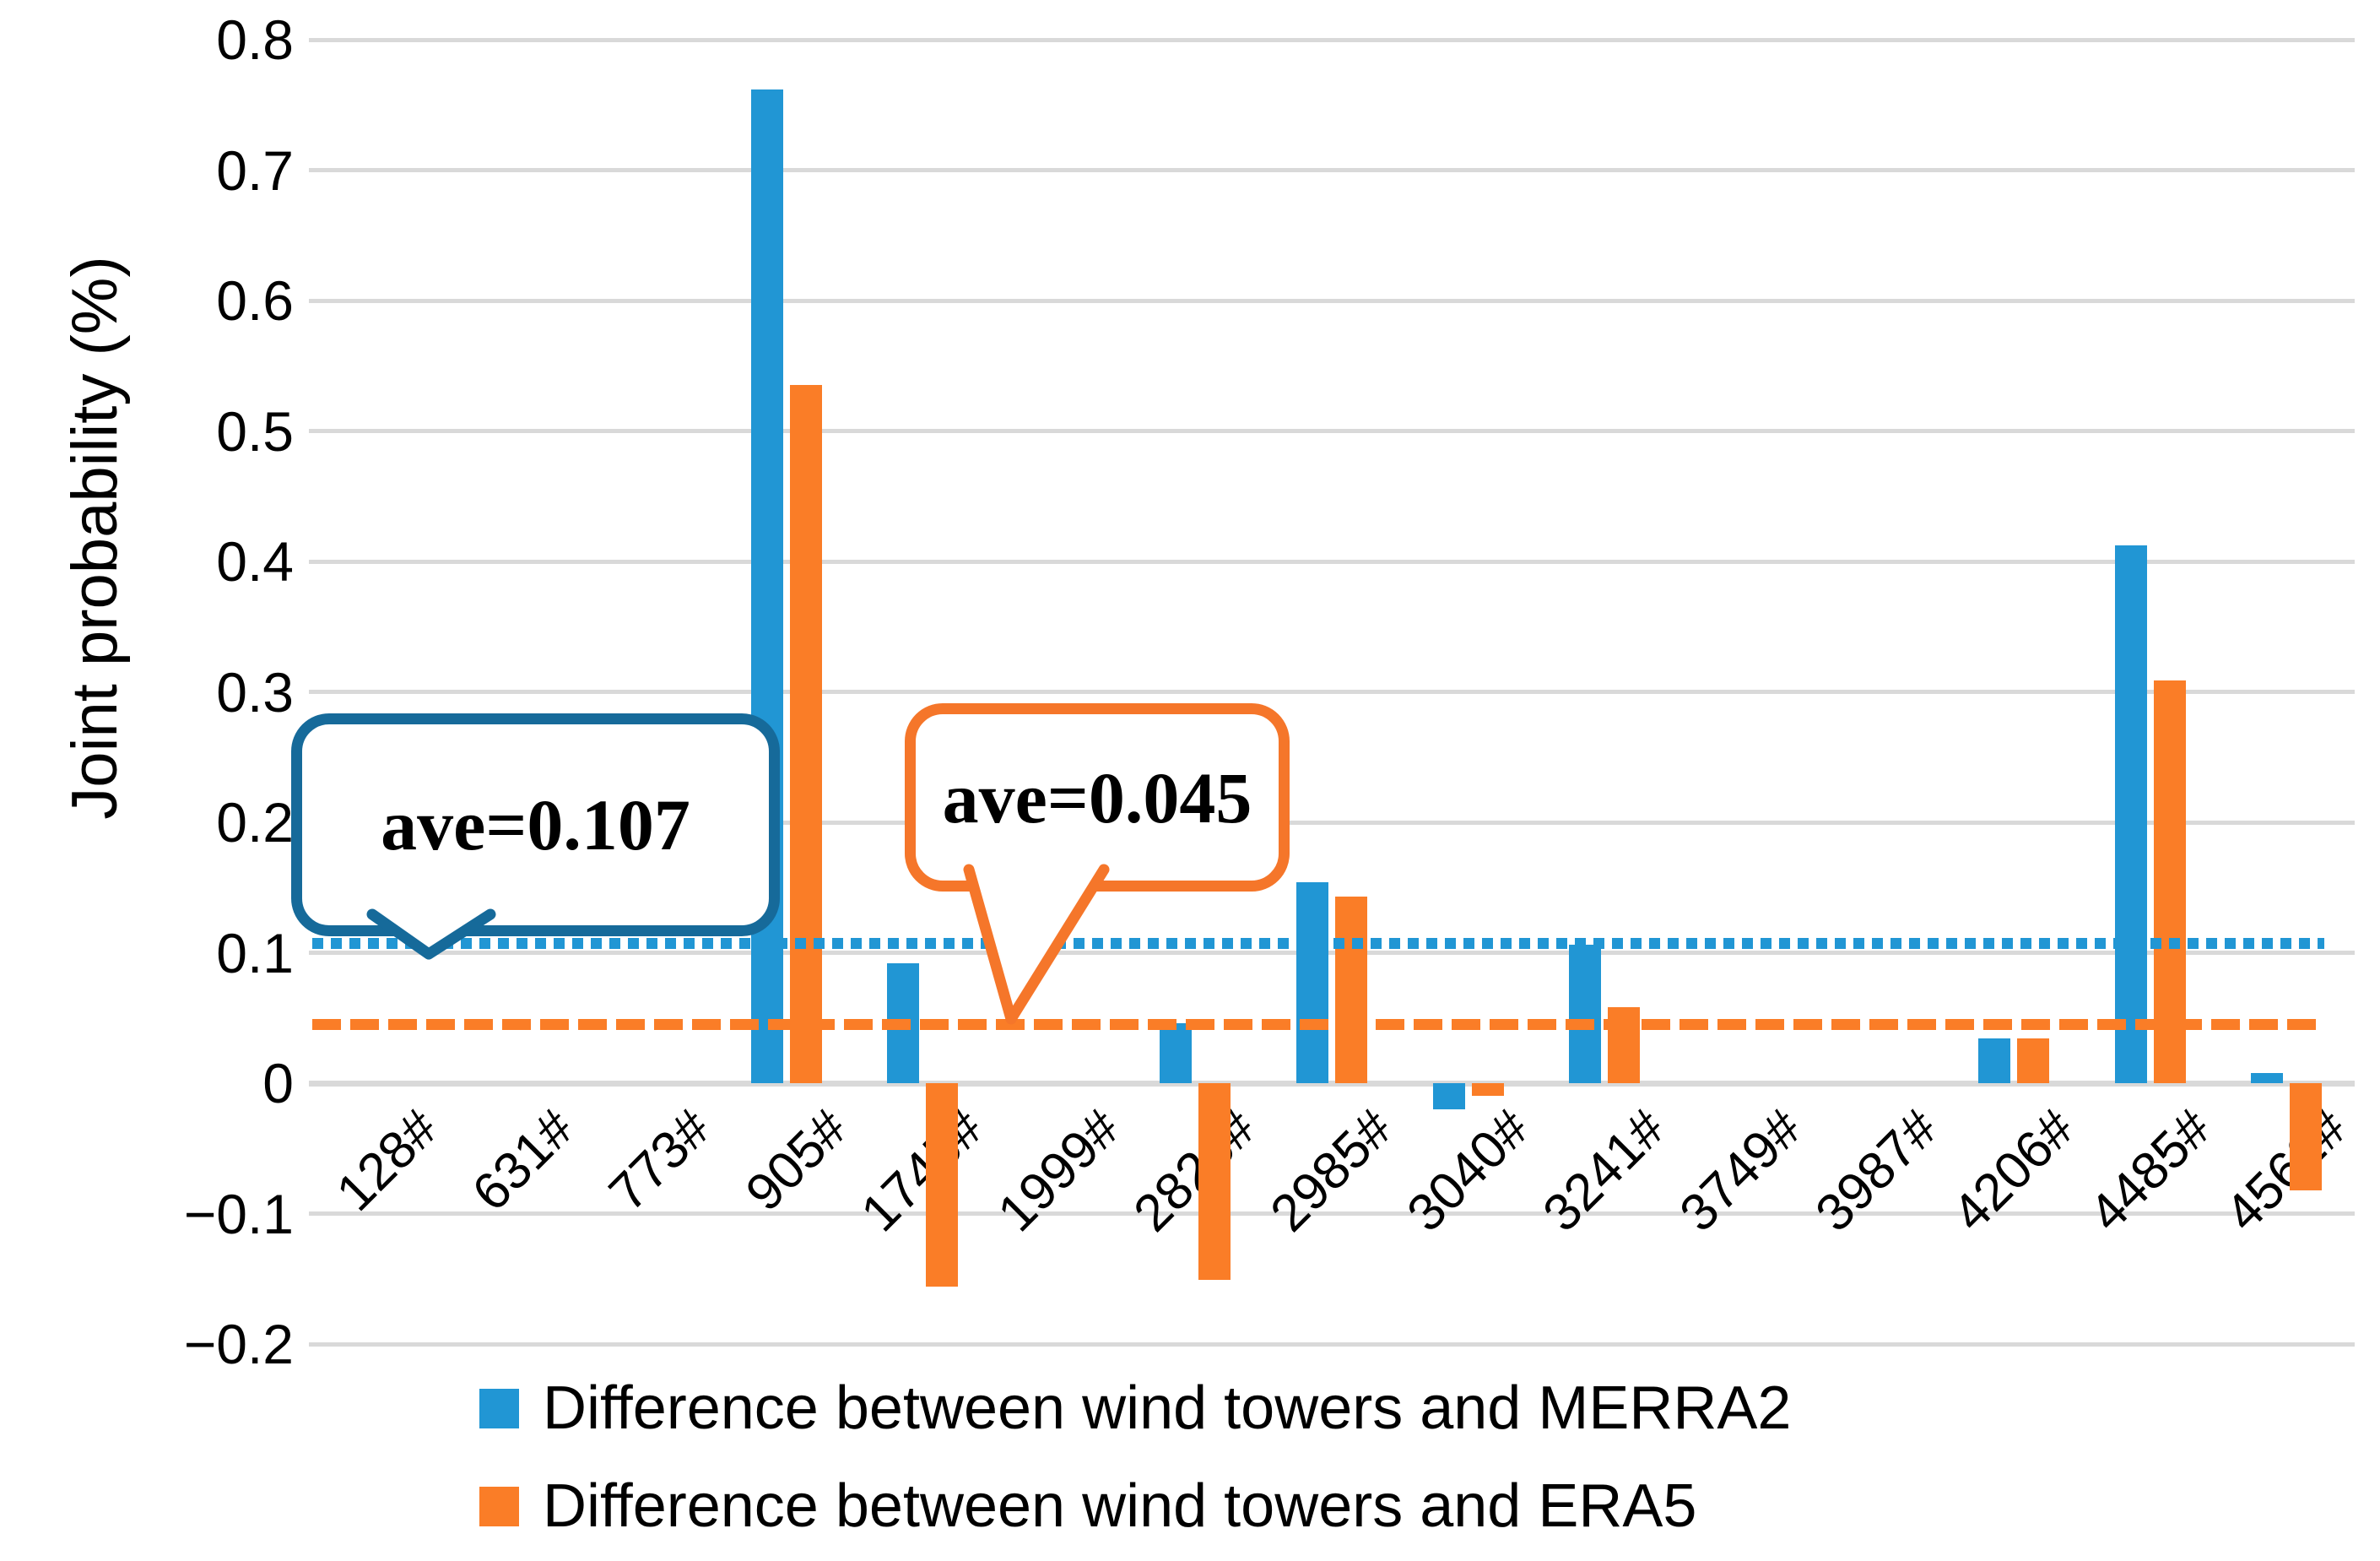 The height and width of the screenshot is (1561, 2380). Describe the element at coordinates (255, 39) in the screenshot. I see `y-tick-label: 0.8` at that location.